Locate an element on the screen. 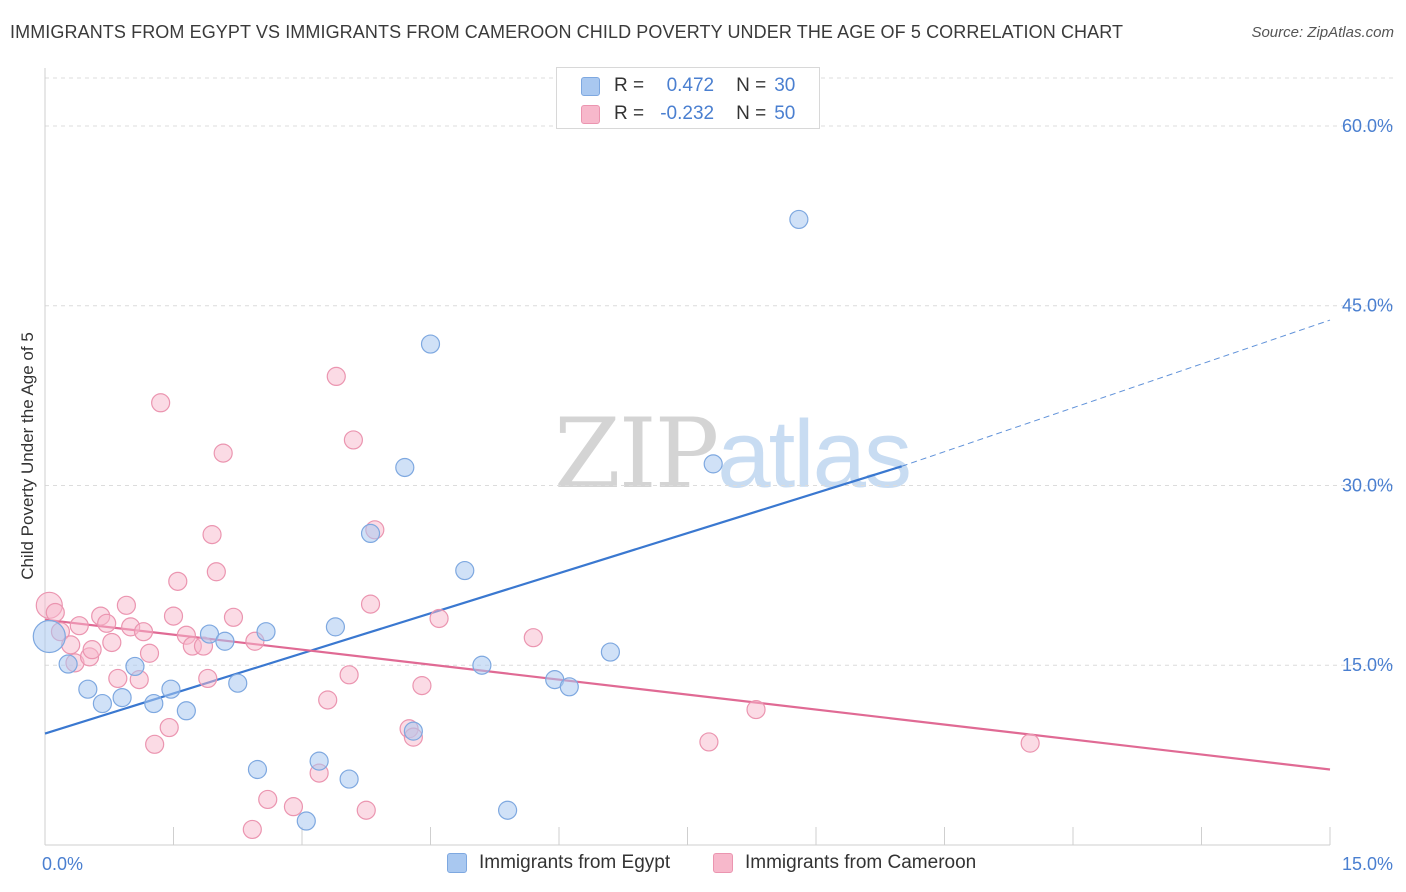  legend-item-egypt: Immigrants from Egypt is located at coordinates (558, 863).